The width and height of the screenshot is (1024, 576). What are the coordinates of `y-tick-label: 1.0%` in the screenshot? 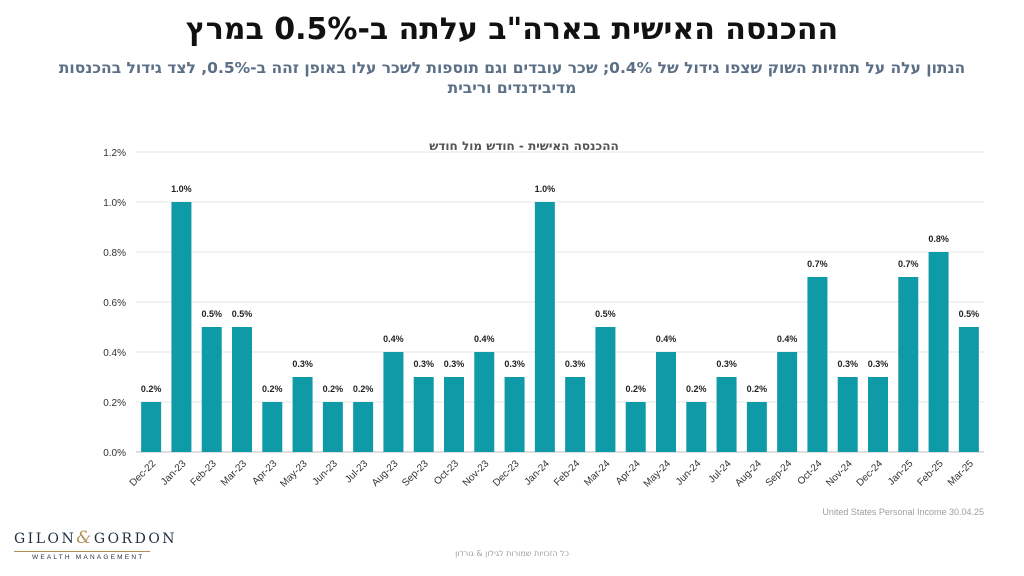 It's located at (114, 203).